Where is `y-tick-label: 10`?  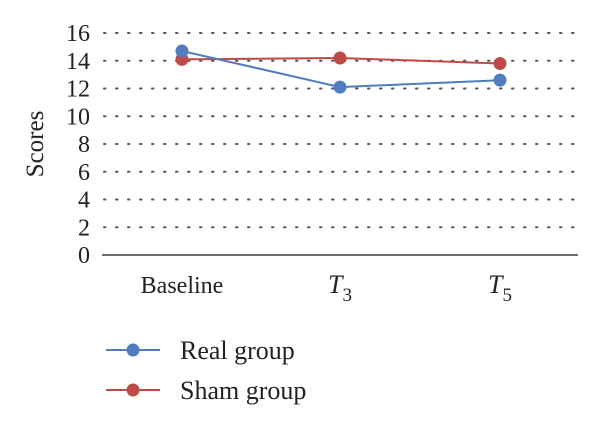
y-tick-label: 10 is located at coordinates (78, 117).